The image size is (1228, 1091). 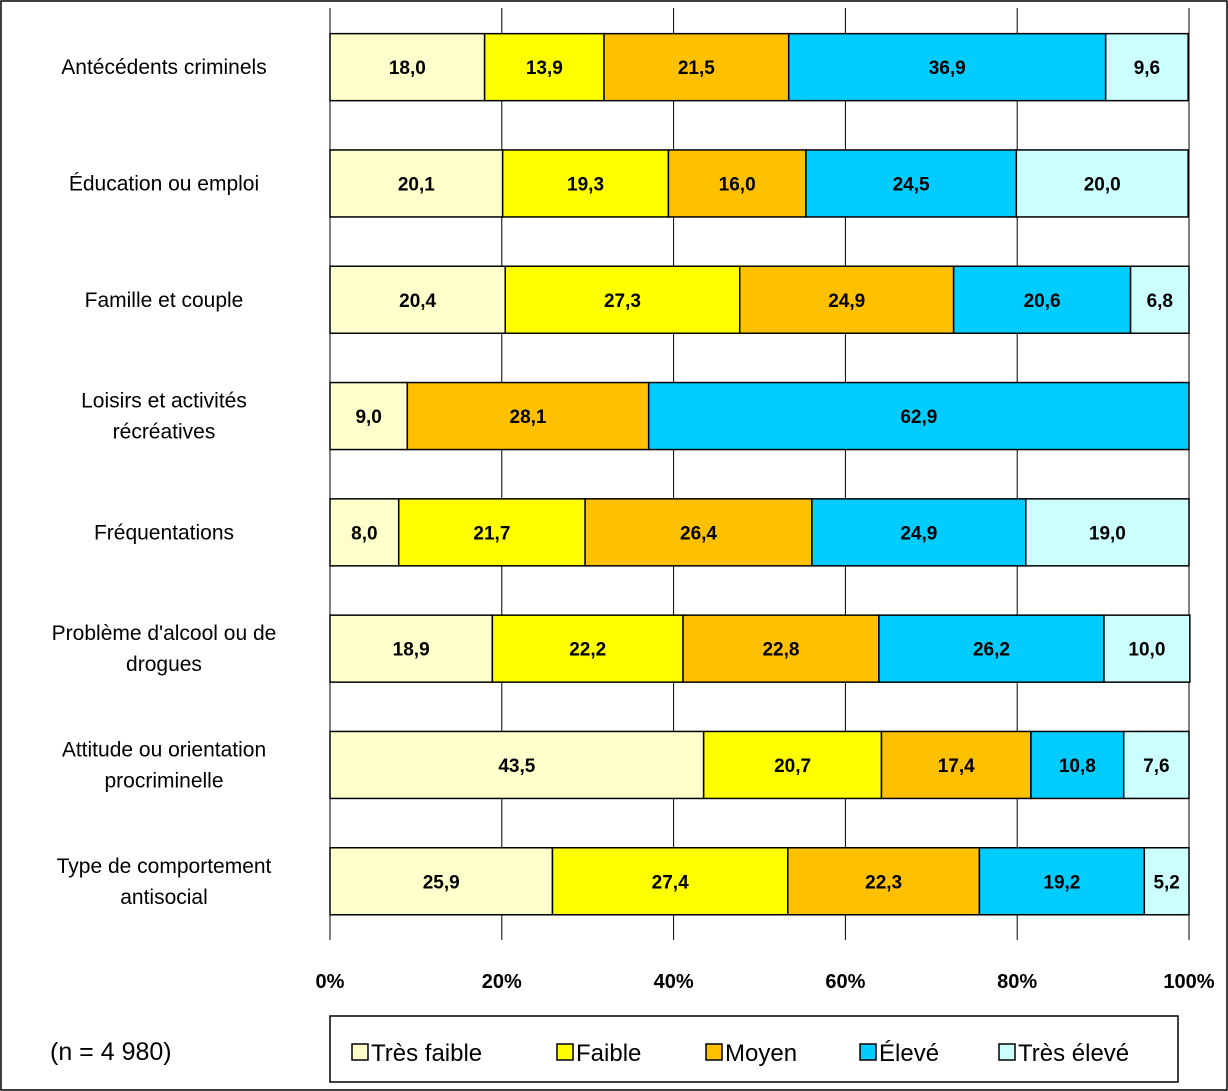 I want to click on sample-size-note: (n = 4 980), so click(x=111, y=1052).